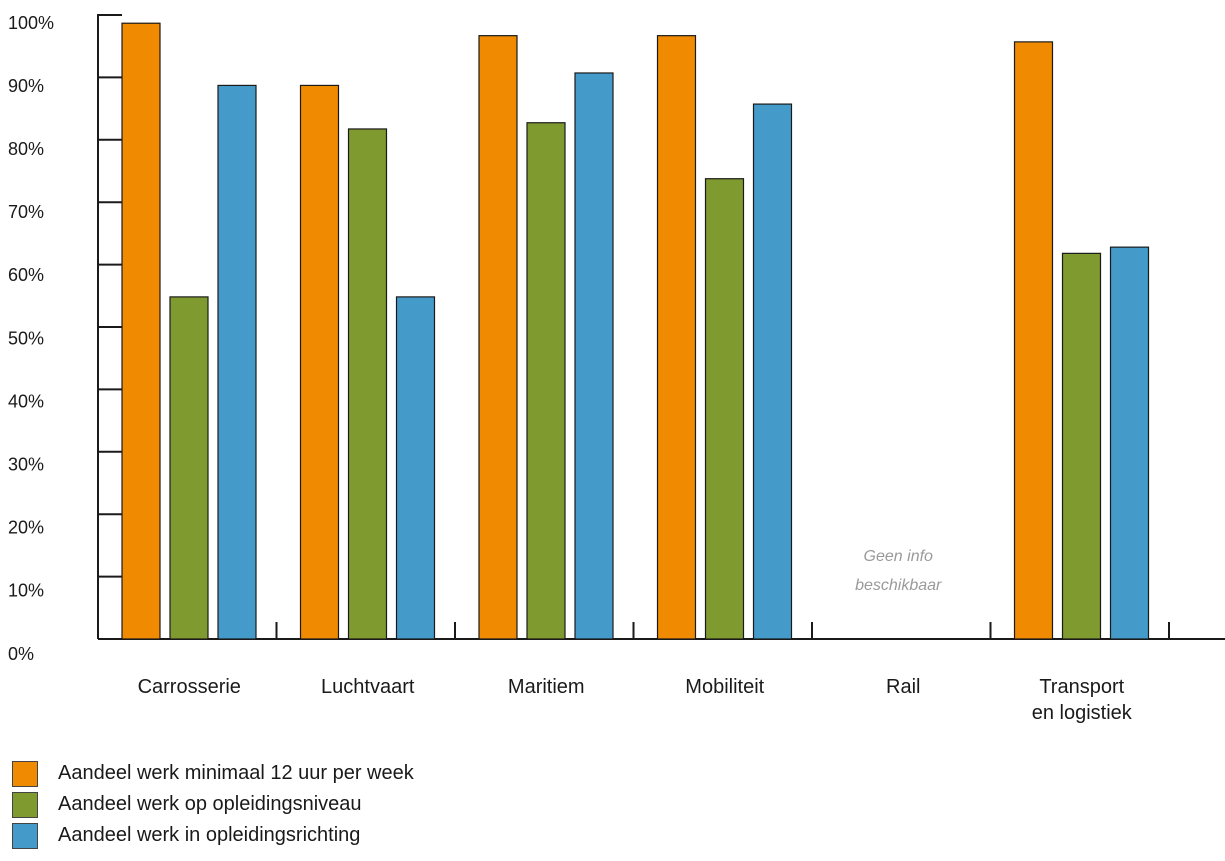 The height and width of the screenshot is (861, 1225). Describe the element at coordinates (26, 464) in the screenshot. I see `y-tick-label: 30%` at that location.